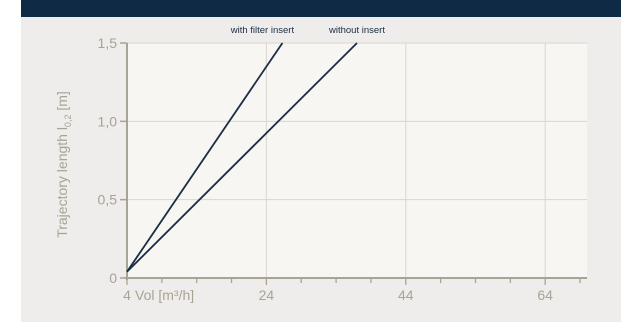 The width and height of the screenshot is (621, 322). Describe the element at coordinates (545, 295) in the screenshot. I see `x-tick-label: 64` at that location.